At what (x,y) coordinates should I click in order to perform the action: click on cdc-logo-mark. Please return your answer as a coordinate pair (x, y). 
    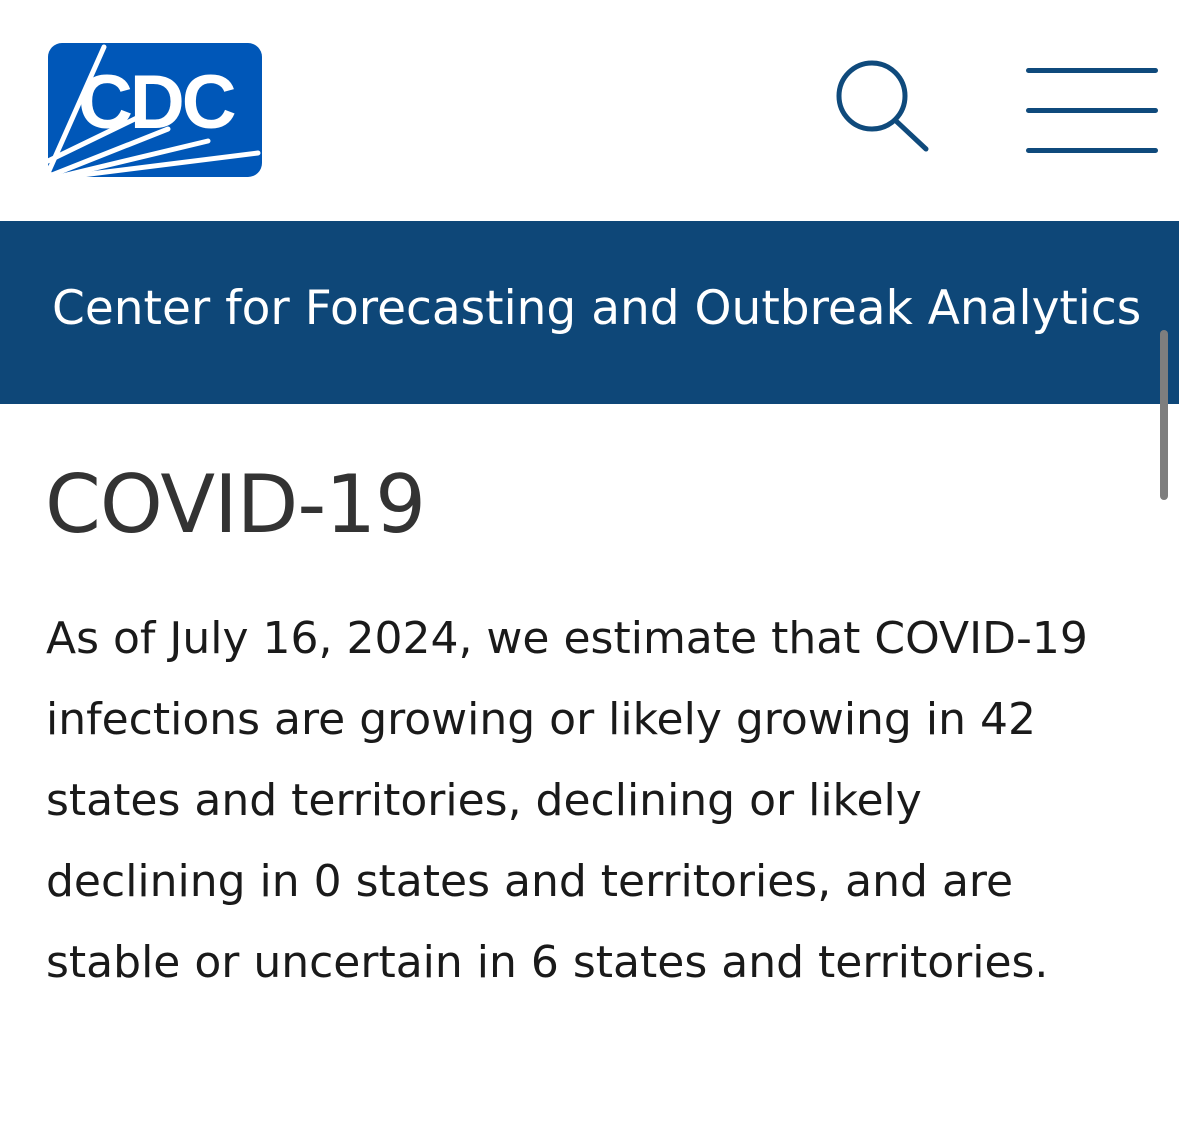
    Looking at the image, I should click on (155, 110).